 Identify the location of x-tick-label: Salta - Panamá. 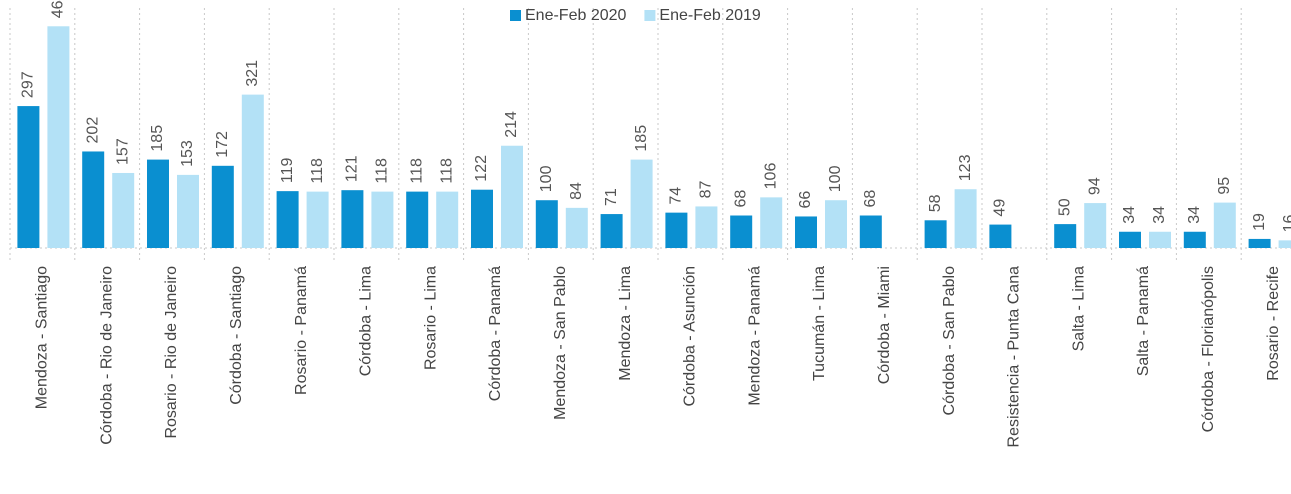
(1143, 321).